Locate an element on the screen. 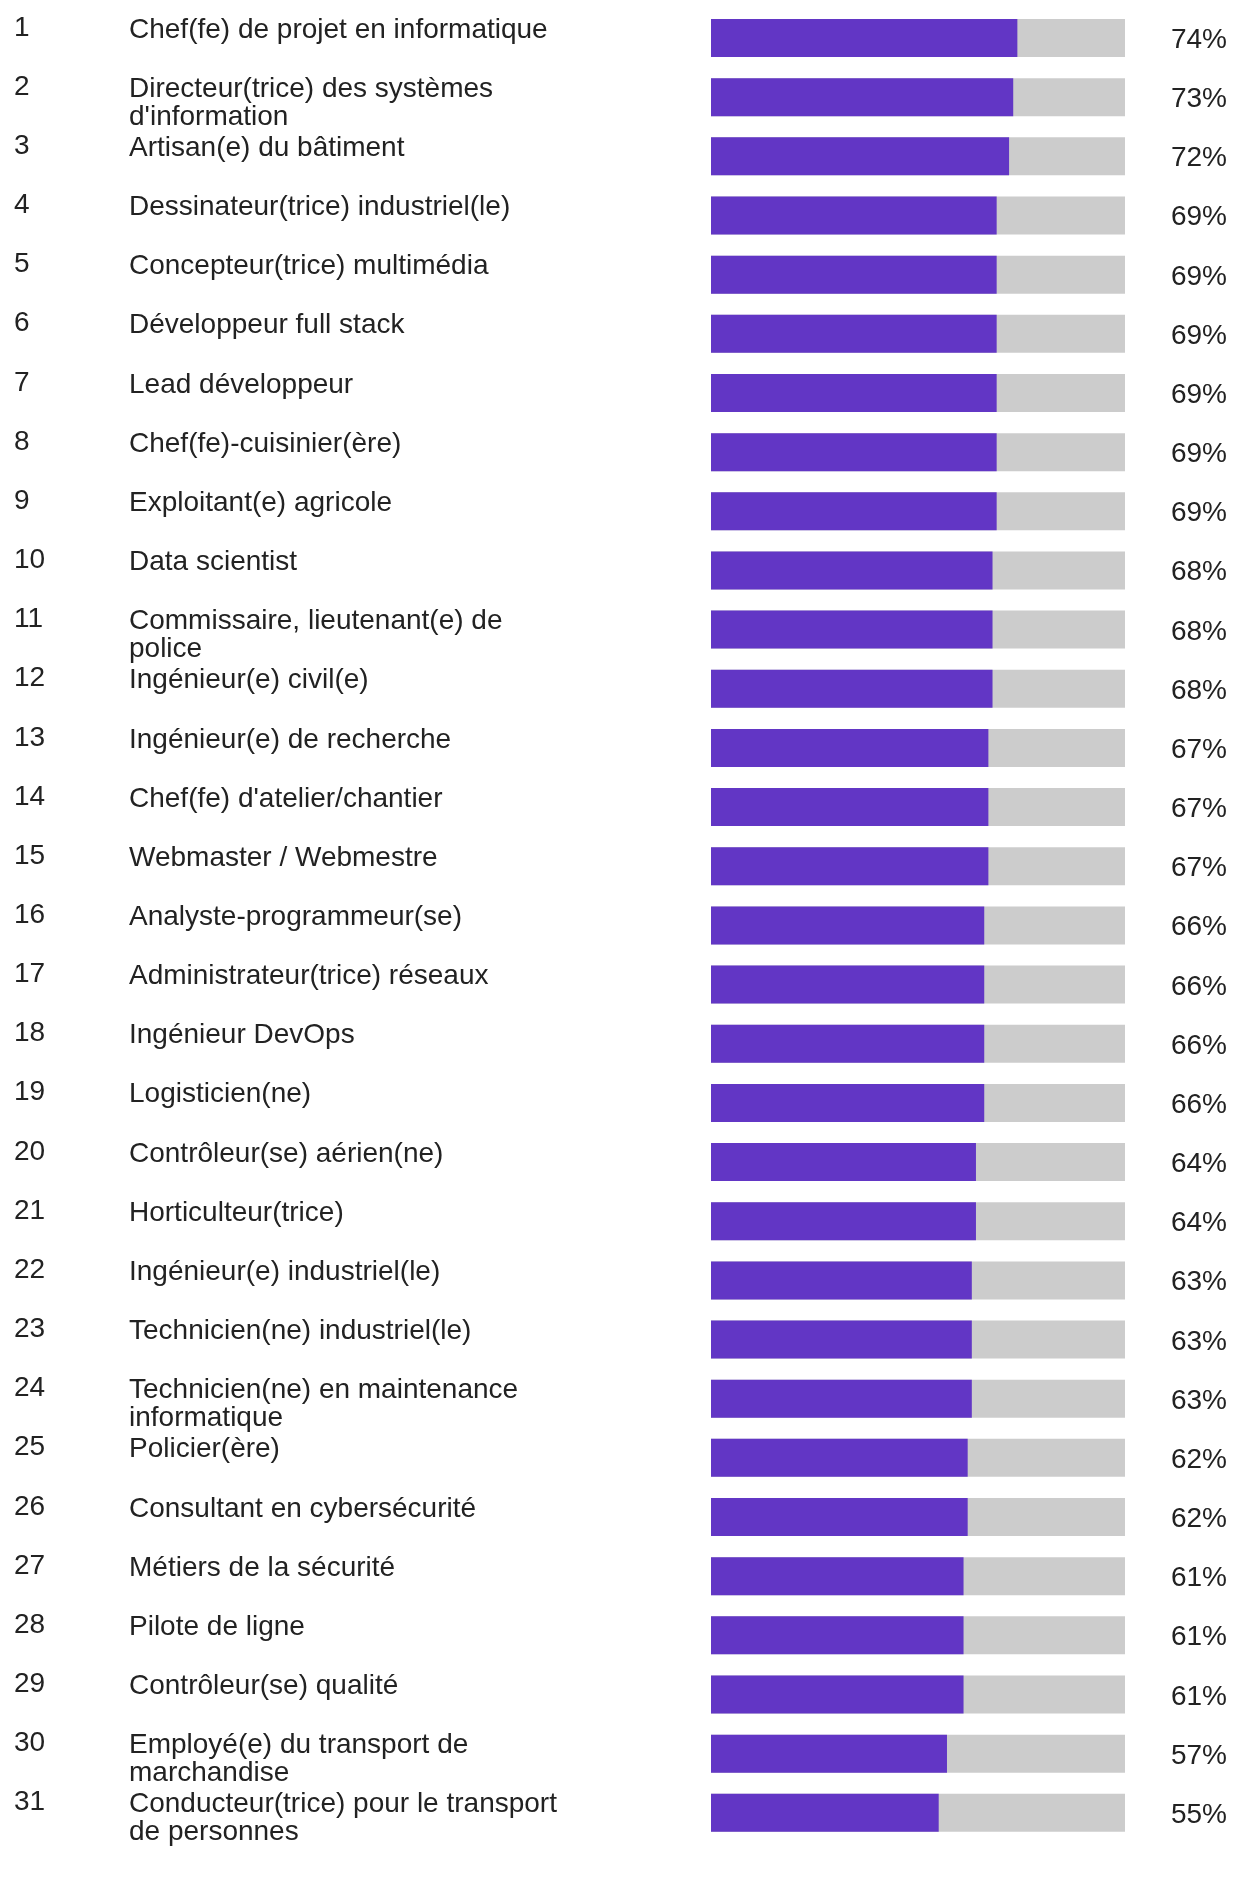 The image size is (1239, 1894). text: 11 is located at coordinates (29, 618).